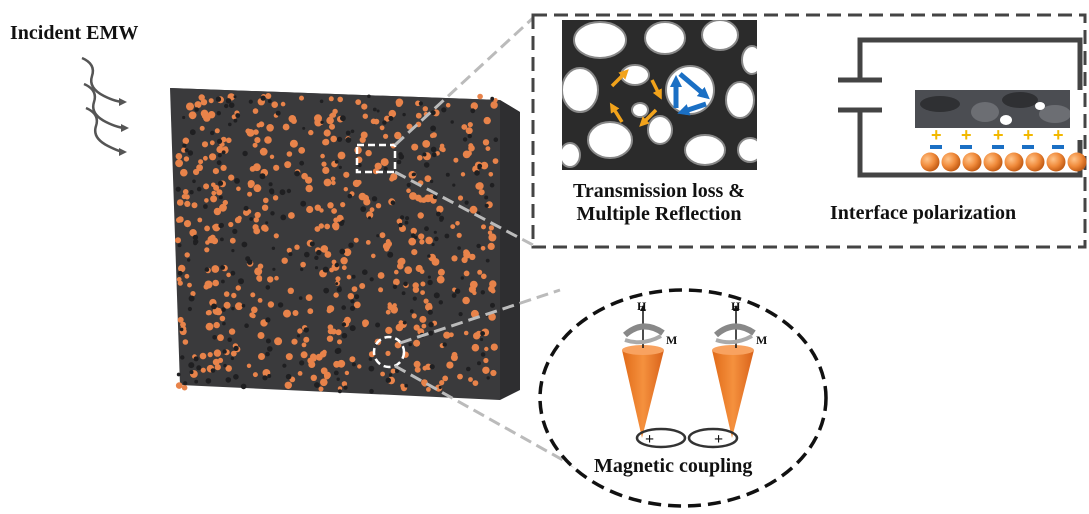 The width and height of the screenshot is (1089, 514). Describe the element at coordinates (643, 371) in the screenshot. I see `magnetic-cone-left` at that location.